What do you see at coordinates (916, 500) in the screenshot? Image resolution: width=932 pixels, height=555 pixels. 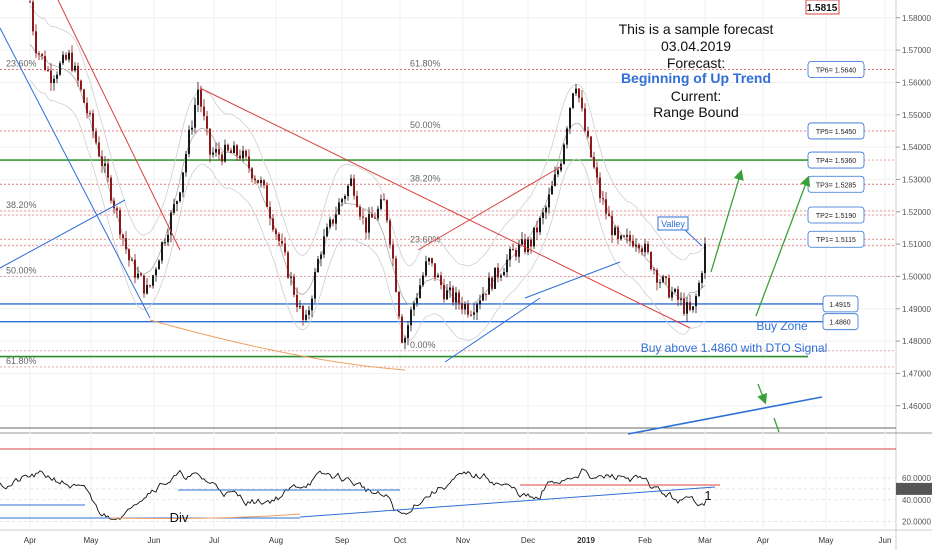 I see `osc-tick-label: 40.0000` at bounding box center [916, 500].